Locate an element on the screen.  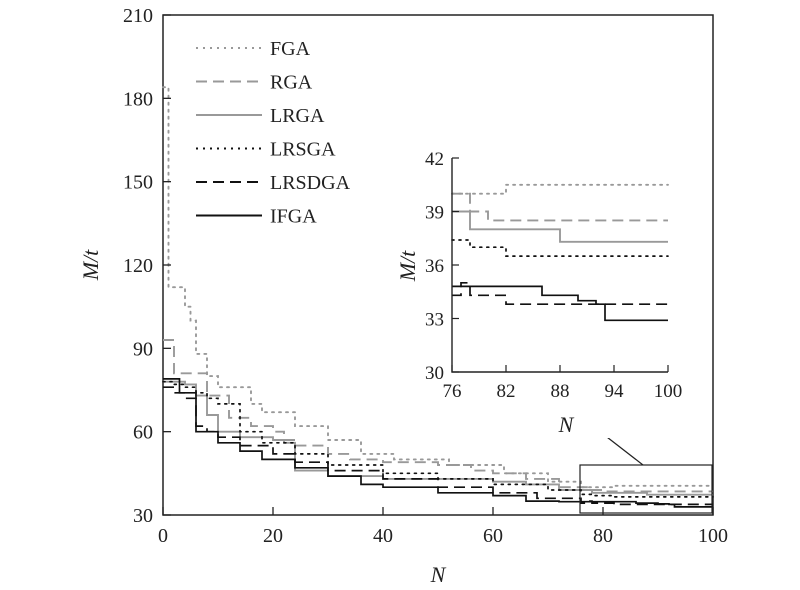
inset-series-line-lrsga is located at coordinates (560, 248).